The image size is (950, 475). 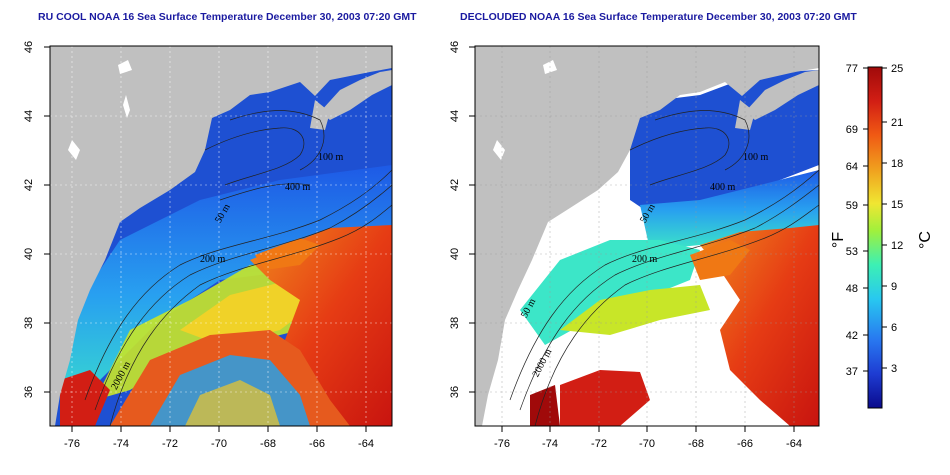 What do you see at coordinates (897, 246) in the screenshot?
I see `celsius-tick: 12` at bounding box center [897, 246].